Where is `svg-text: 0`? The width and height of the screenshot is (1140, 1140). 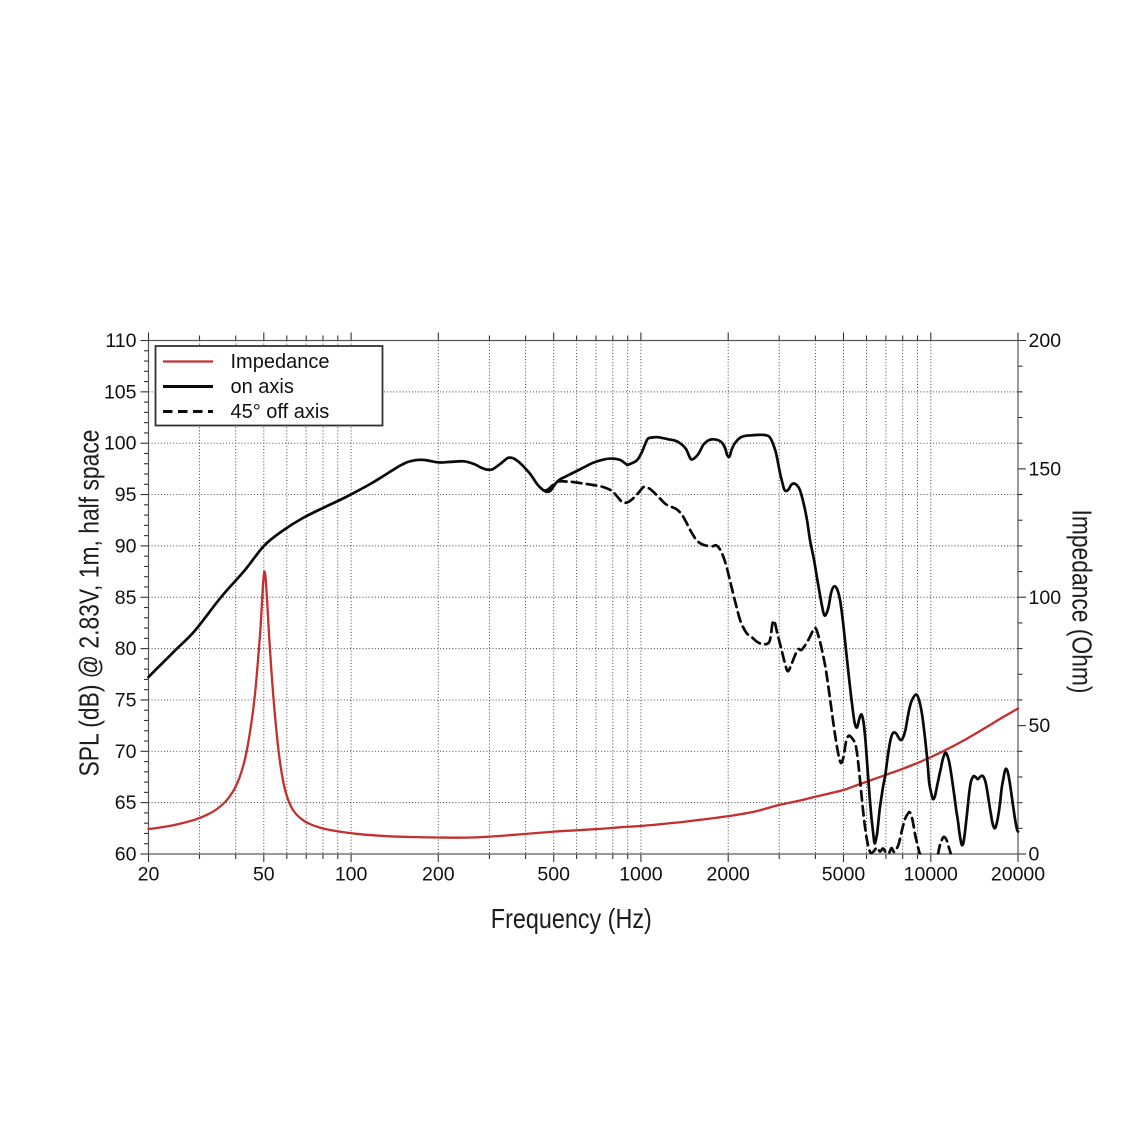 svg-text: 0 is located at coordinates (1034, 855).